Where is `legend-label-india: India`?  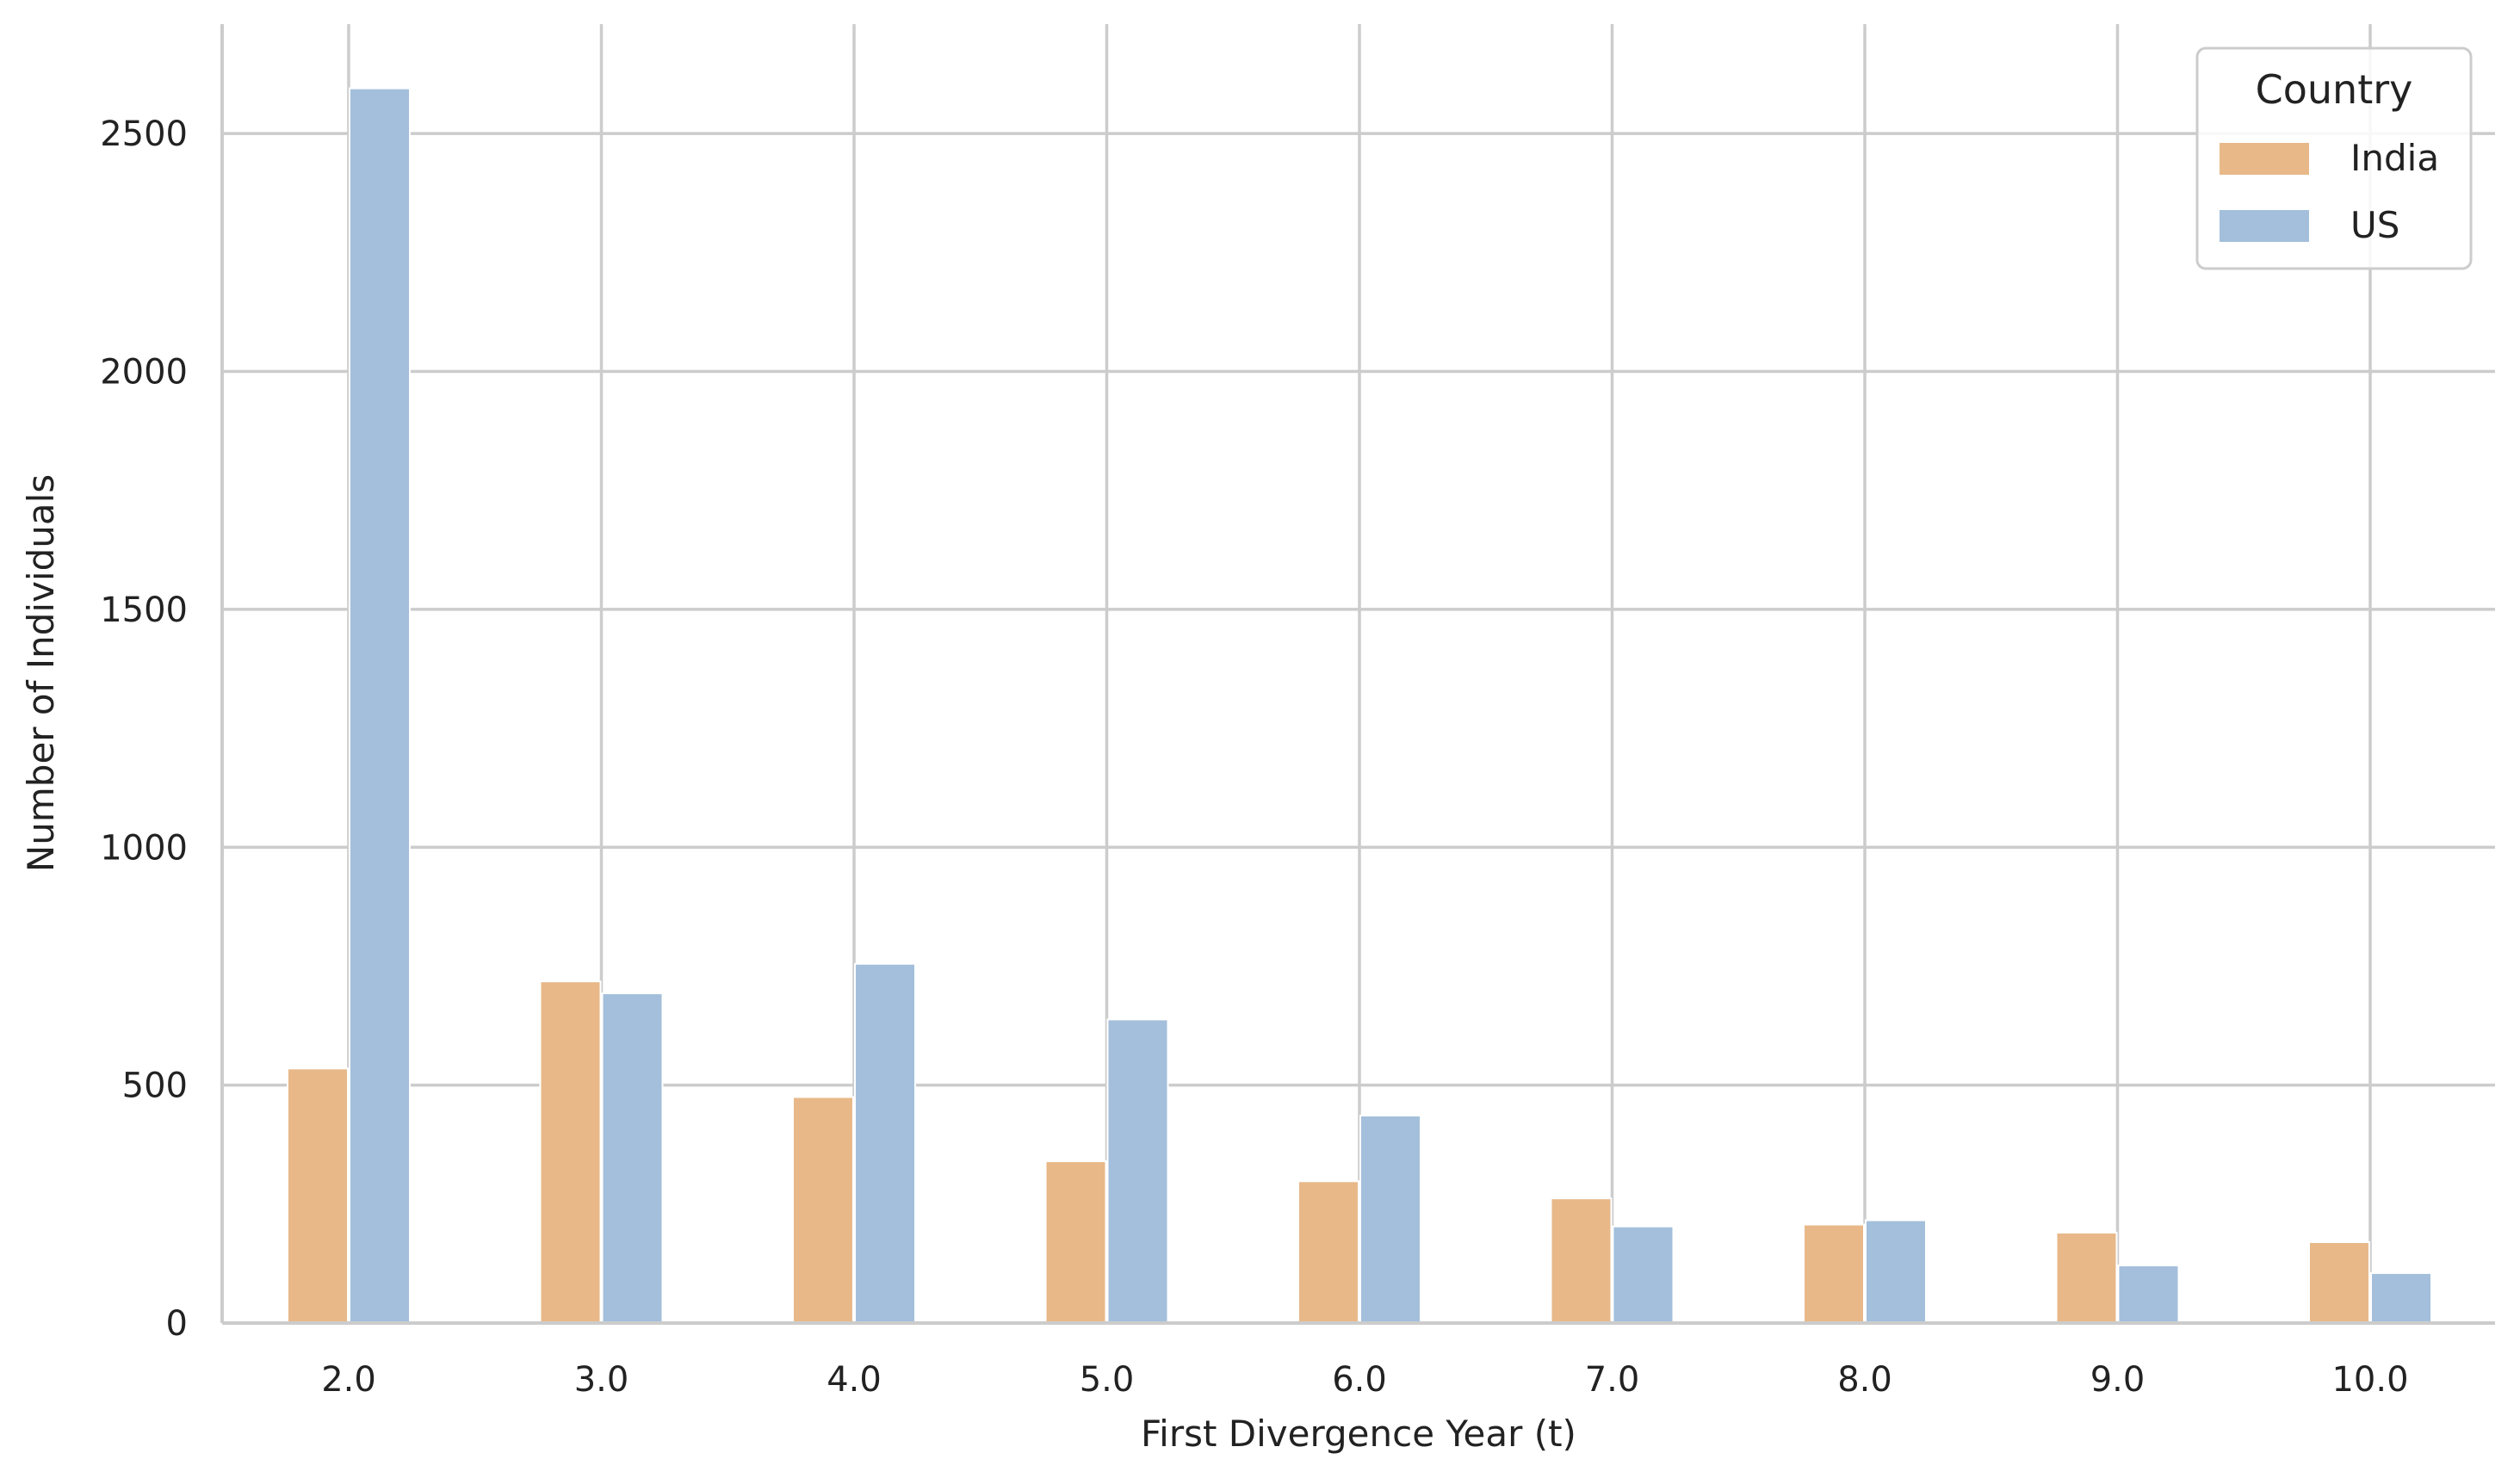
legend-label-india: India is located at coordinates (2395, 158).